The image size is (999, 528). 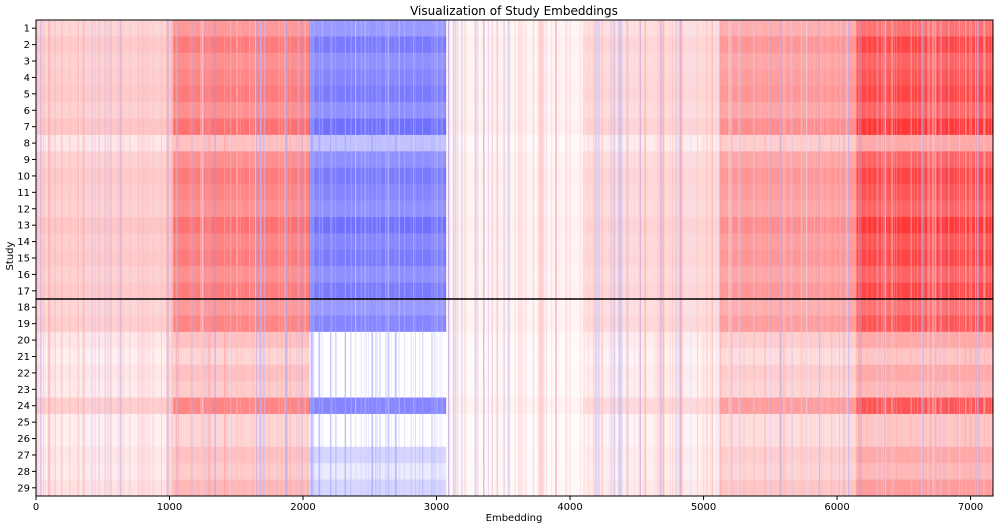 What do you see at coordinates (514, 11) in the screenshot?
I see `chart-title: Visualization of Study Embeddings` at bounding box center [514, 11].